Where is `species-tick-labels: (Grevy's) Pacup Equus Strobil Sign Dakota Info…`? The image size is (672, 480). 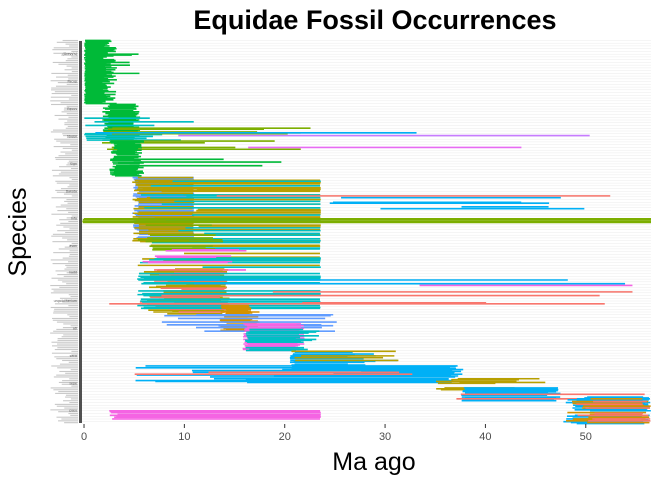 species-tick-labels: (Grevy's) Pacup Equus Strobil Sign Dakota Info… is located at coordinates (66, 231).